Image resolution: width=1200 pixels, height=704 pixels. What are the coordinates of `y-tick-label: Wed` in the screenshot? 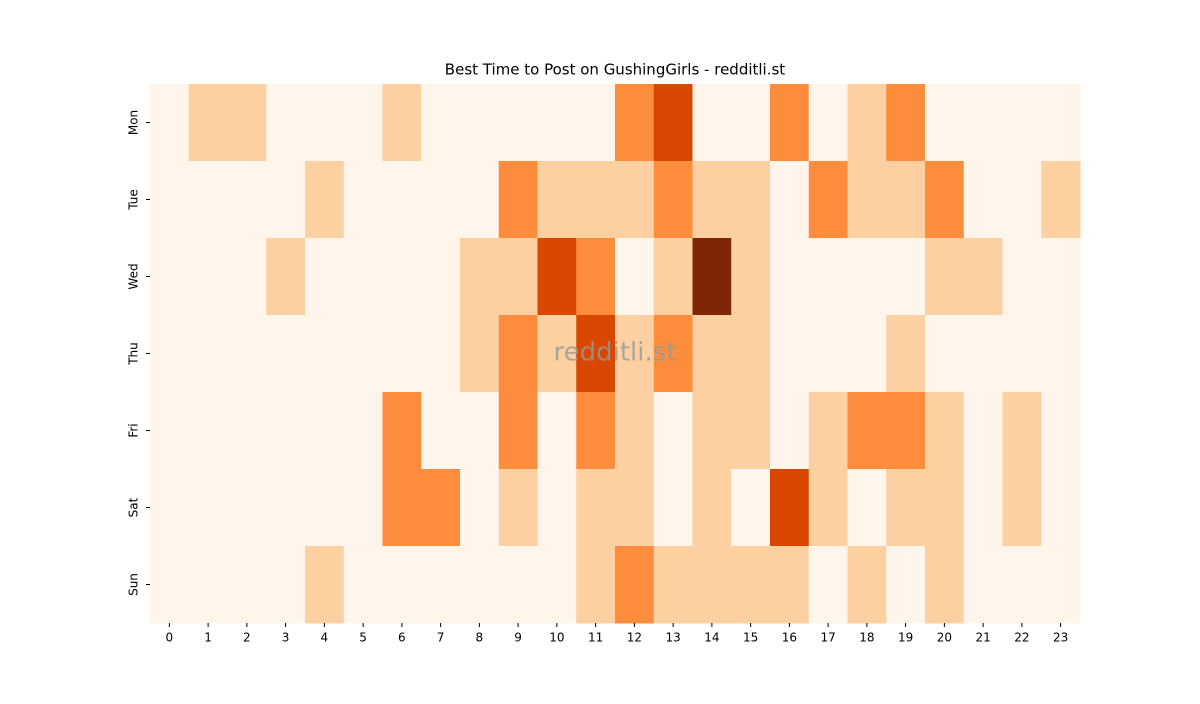 It's located at (134, 276).